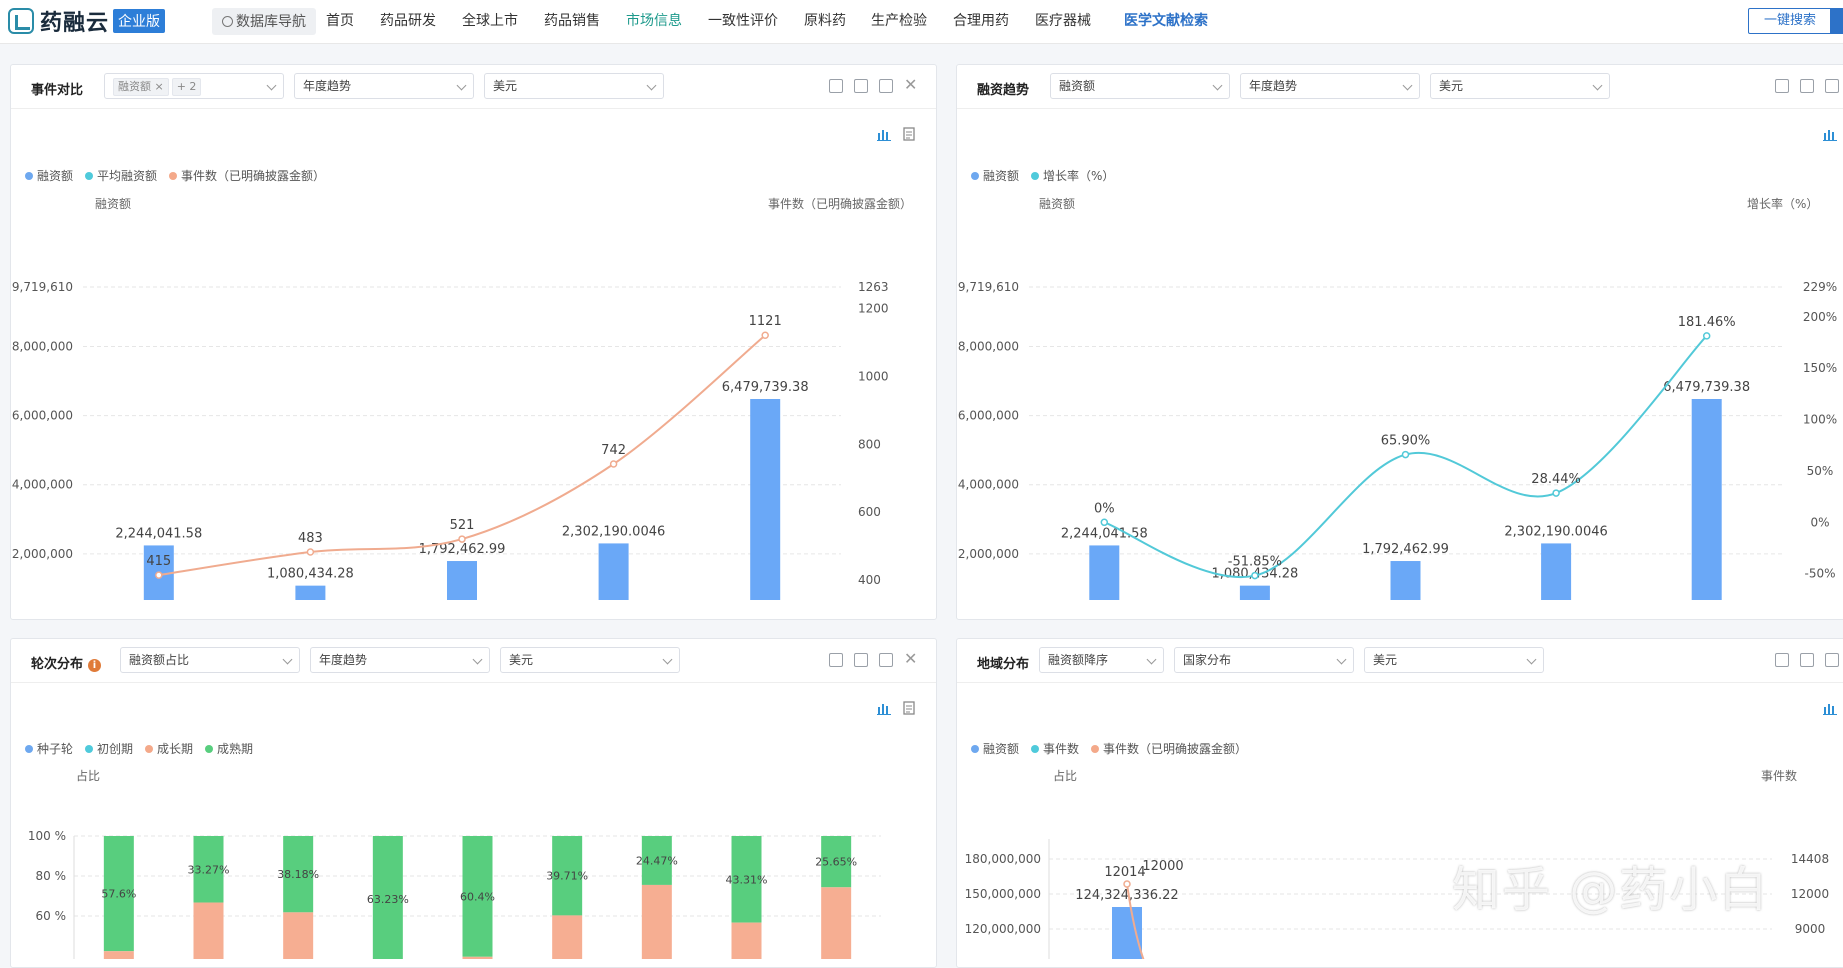 Image resolution: width=1843 pixels, height=968 pixels. What do you see at coordinates (408, 21) in the screenshot?
I see `nav-drug-rd: 药品研发` at bounding box center [408, 21].